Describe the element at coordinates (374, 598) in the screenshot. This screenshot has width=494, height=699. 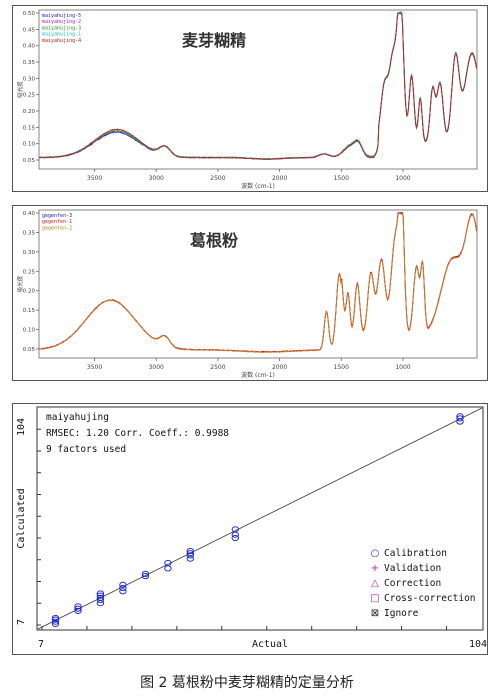
I see `legend-symbol: □` at that location.